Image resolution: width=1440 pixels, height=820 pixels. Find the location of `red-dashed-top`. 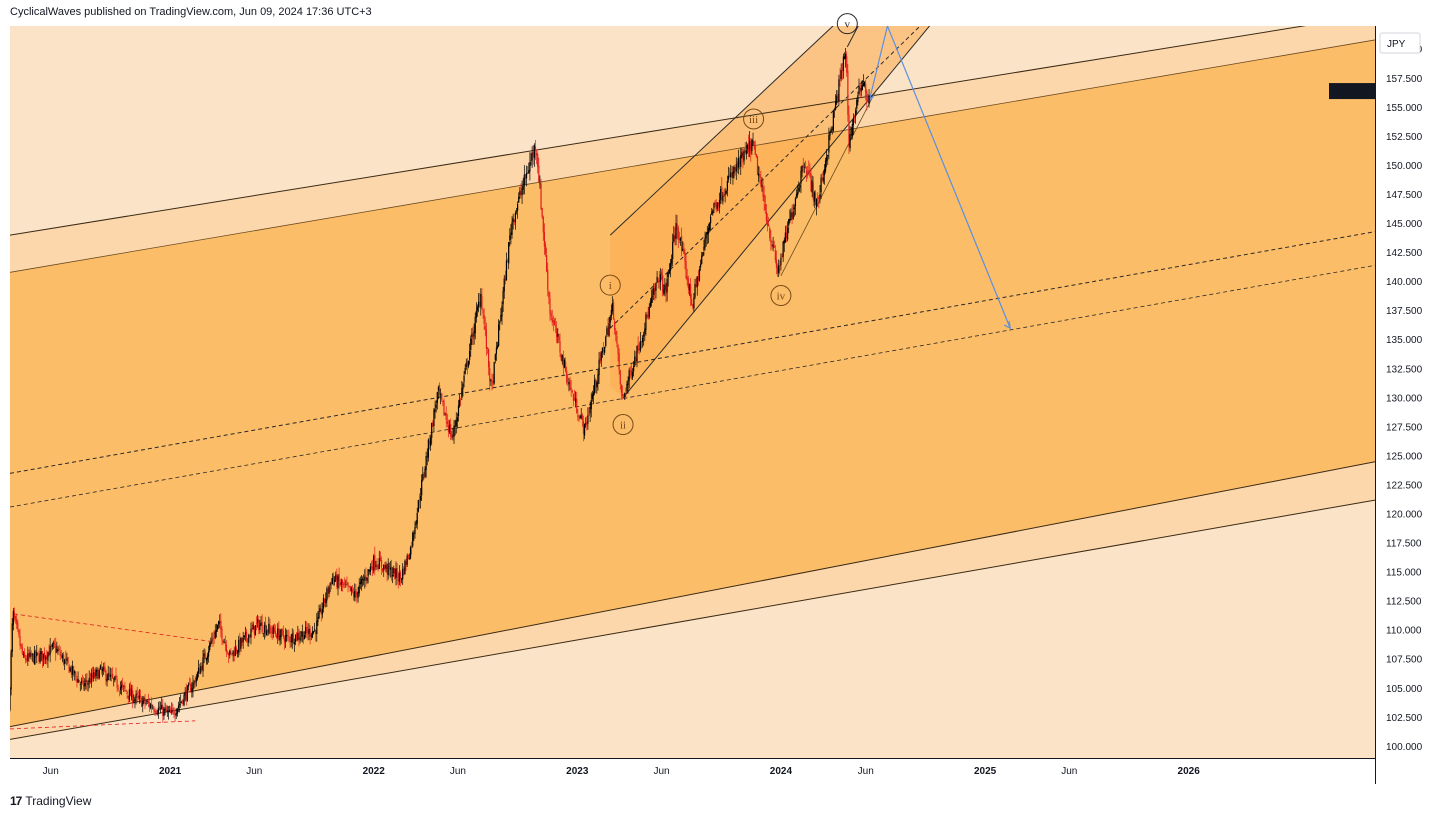

red-dashed-top is located at coordinates (113, 628).